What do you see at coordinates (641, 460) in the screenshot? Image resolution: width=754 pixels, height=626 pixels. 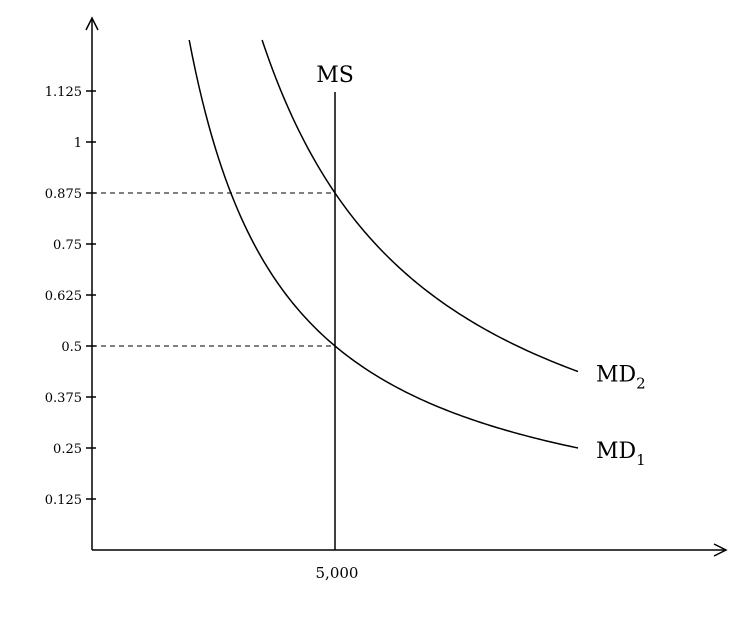 I see `curve-label-subscript: 1` at bounding box center [641, 460].